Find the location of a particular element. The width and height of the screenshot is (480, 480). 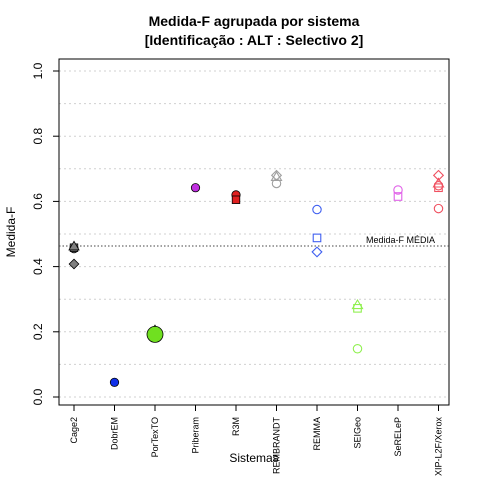

x-tick-label: R3M is located at coordinates (236, 426).